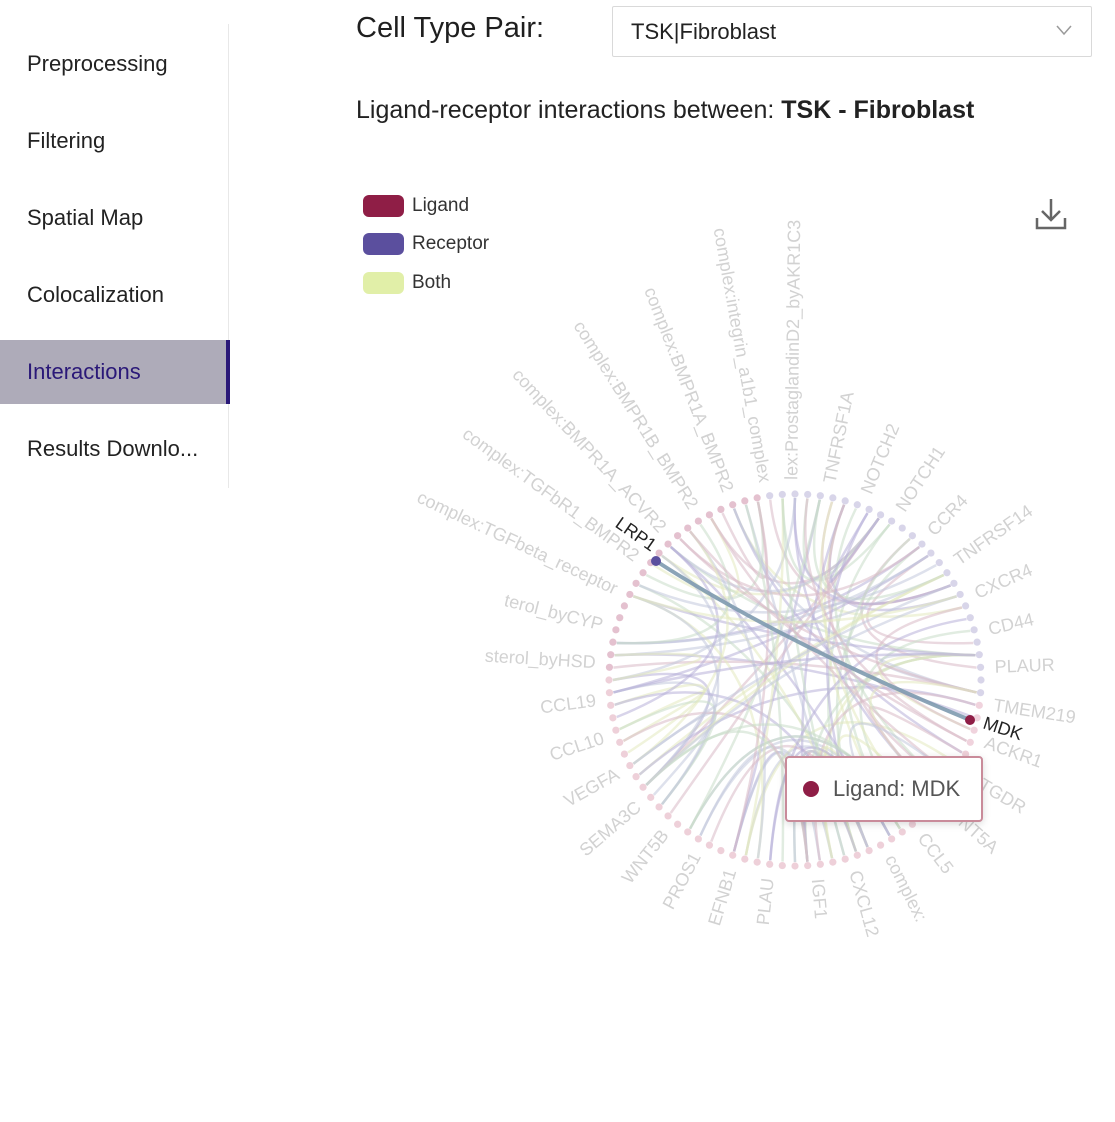 This screenshot has width=1115, height=1122. Describe the element at coordinates (383, 283) in the screenshot. I see `legend-swatch-both` at that location.